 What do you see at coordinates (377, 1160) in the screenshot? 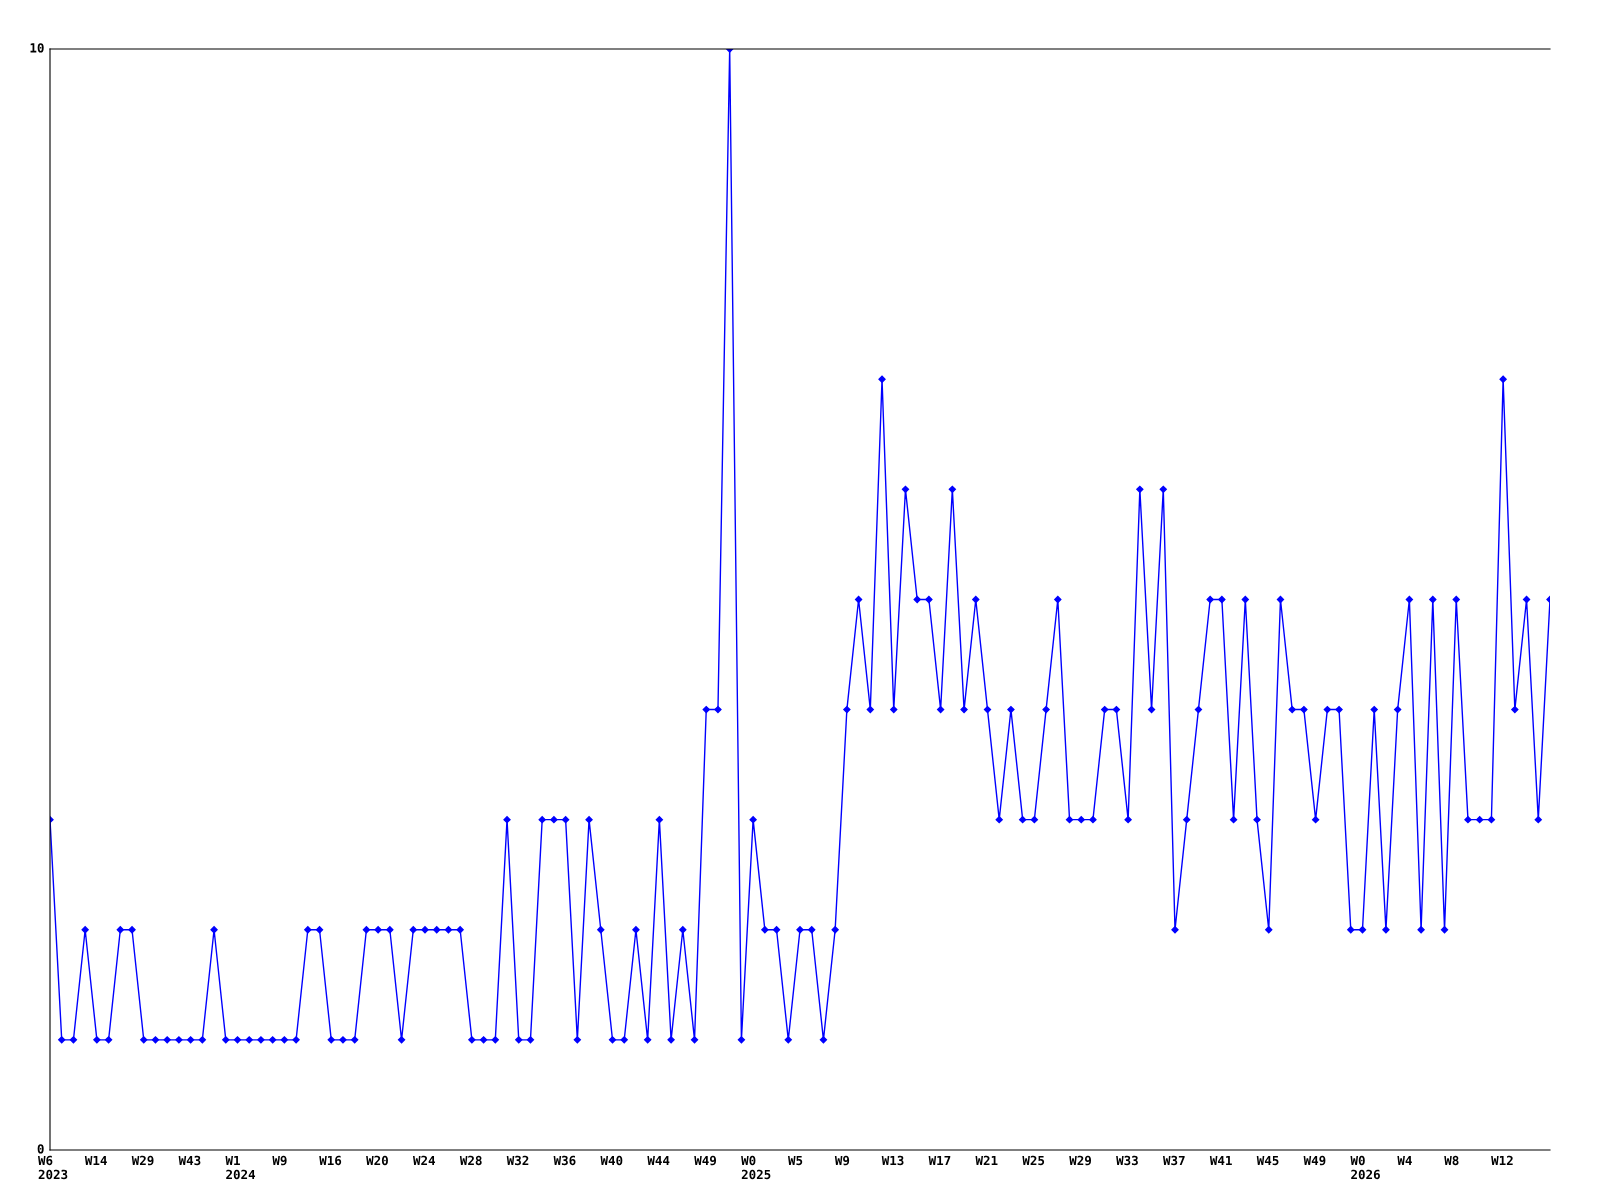
I see `x-tick-label: W20` at bounding box center [377, 1160].